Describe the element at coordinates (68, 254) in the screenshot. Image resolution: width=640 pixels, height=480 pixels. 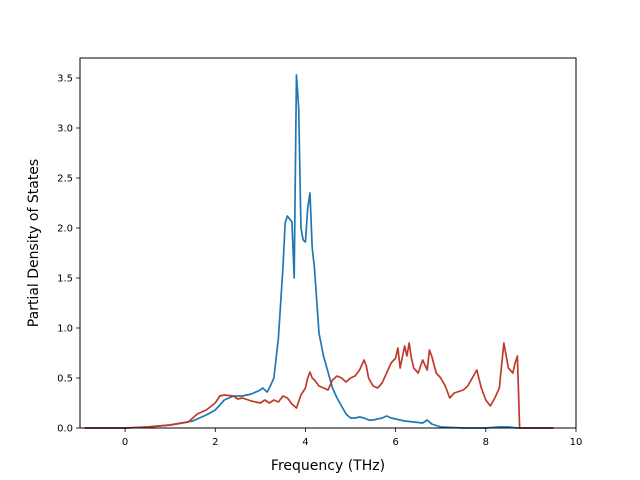
I see `y-axis-ticks: 0.0 0.5 1.0 1.5 2.0 2.5 3.0 3.5` at that location.